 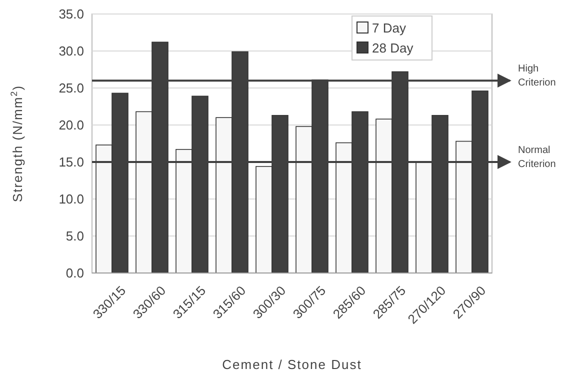 I want to click on y-tick-label: 15.0, so click(x=71, y=162).